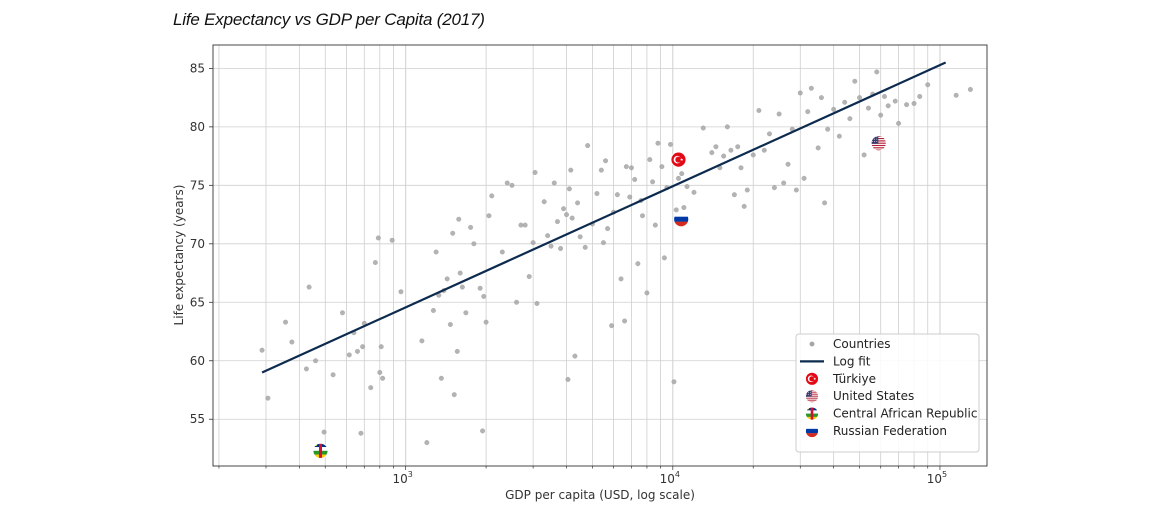  What do you see at coordinates (329, 19) in the screenshot?
I see `chart-title: Life Expectancy vs GDP per Capita (2017)` at bounding box center [329, 19].